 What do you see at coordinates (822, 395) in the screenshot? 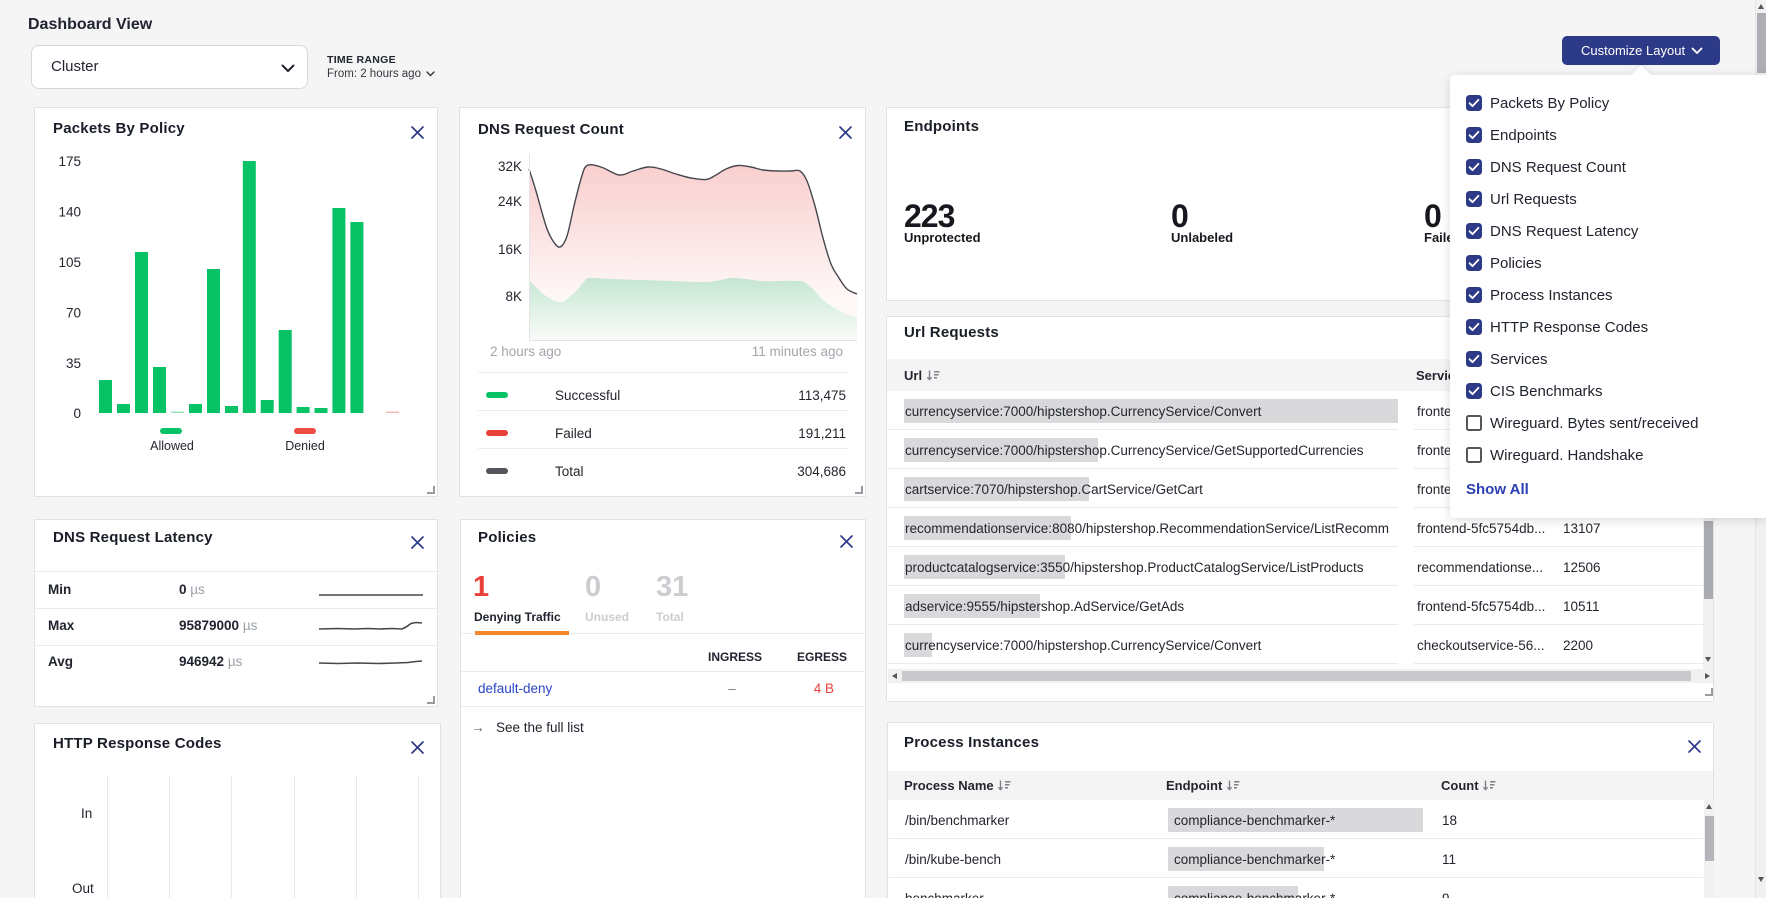
I see `svg-text: 113,475` at bounding box center [822, 395].